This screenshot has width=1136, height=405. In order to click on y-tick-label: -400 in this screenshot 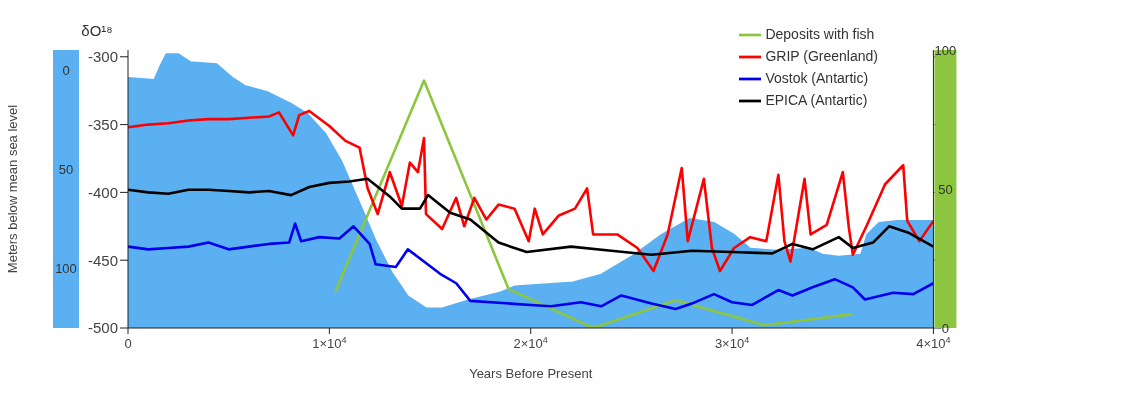, I will do `click(102, 192)`.